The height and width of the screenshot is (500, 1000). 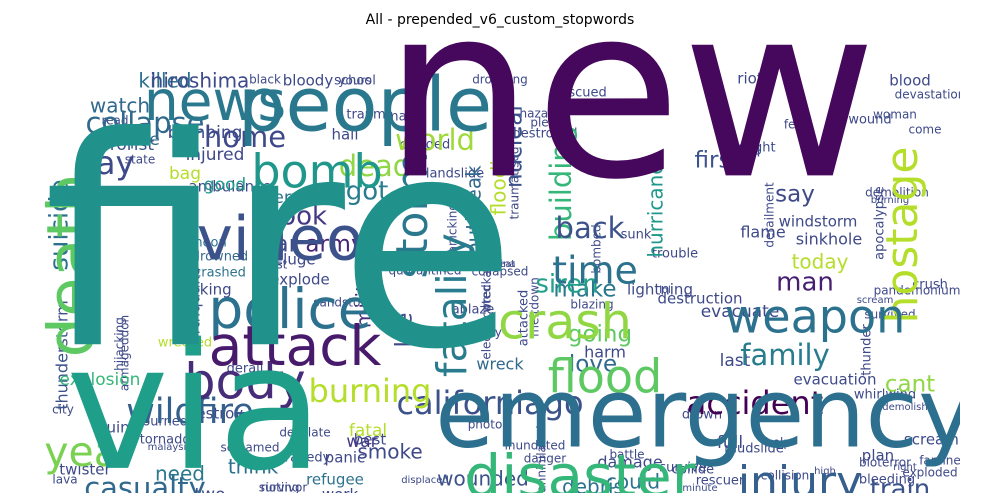 I want to click on word-screaming: screaming, so click(x=932, y=440).